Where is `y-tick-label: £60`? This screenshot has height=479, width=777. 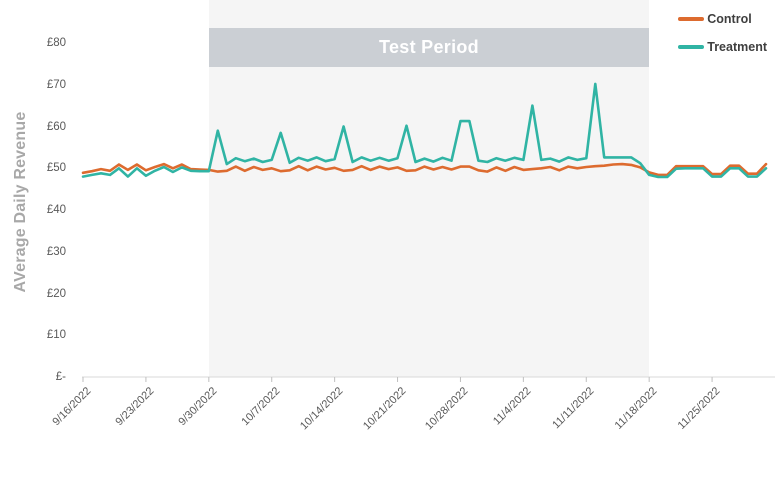
y-tick-label: £60 is located at coordinates (56, 126).